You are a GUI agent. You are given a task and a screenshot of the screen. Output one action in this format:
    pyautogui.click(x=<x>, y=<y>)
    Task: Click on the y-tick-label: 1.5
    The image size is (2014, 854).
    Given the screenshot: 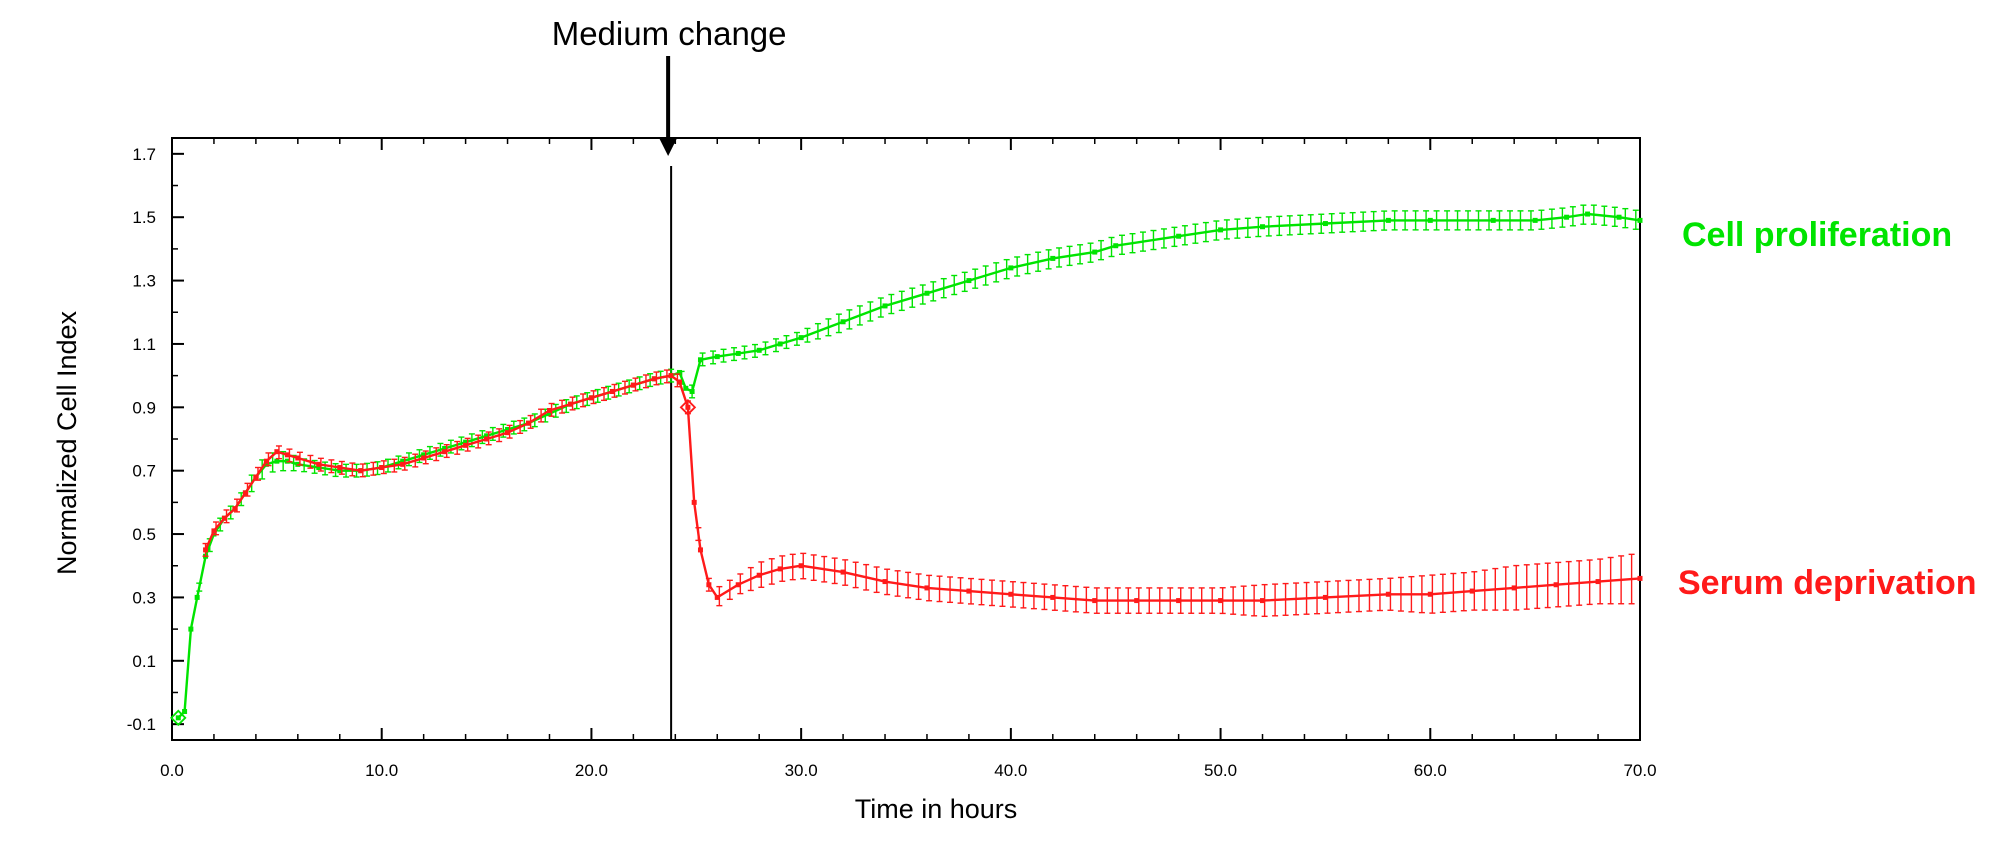 What is the action you would take?
    pyautogui.click(x=144, y=217)
    